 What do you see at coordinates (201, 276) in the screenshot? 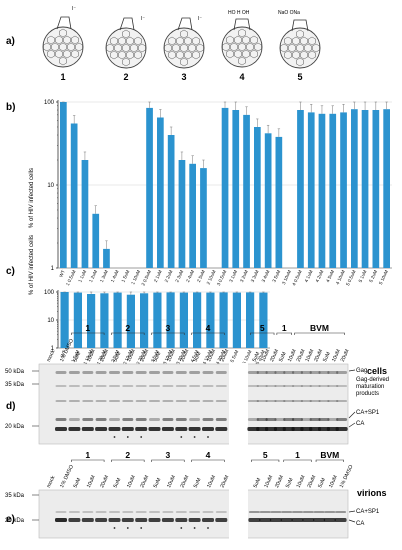
I see `x-tick-label: 2 5uM` at bounding box center [201, 276].